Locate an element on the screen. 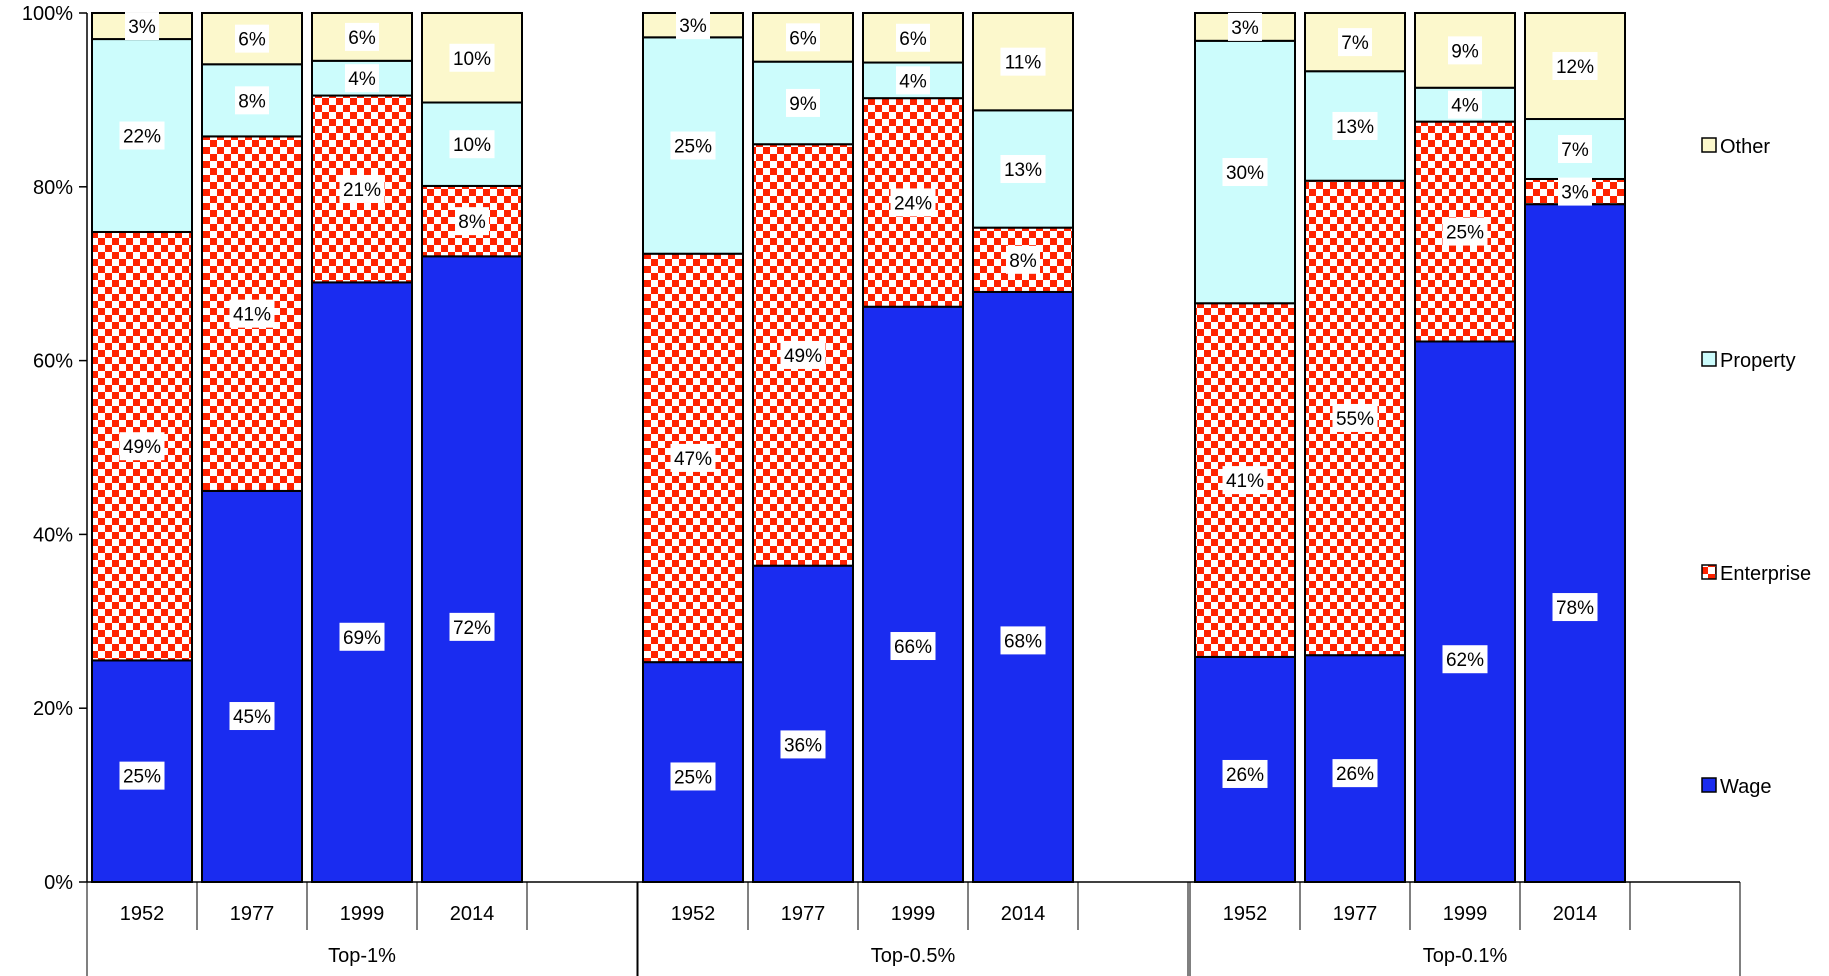  data-label: 68% is located at coordinates (1023, 641).